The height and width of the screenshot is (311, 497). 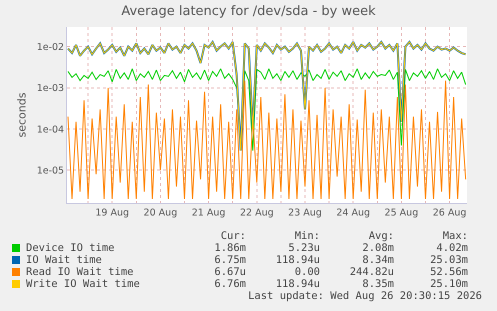 I want to click on text: 1.86m, so click(x=229, y=248).